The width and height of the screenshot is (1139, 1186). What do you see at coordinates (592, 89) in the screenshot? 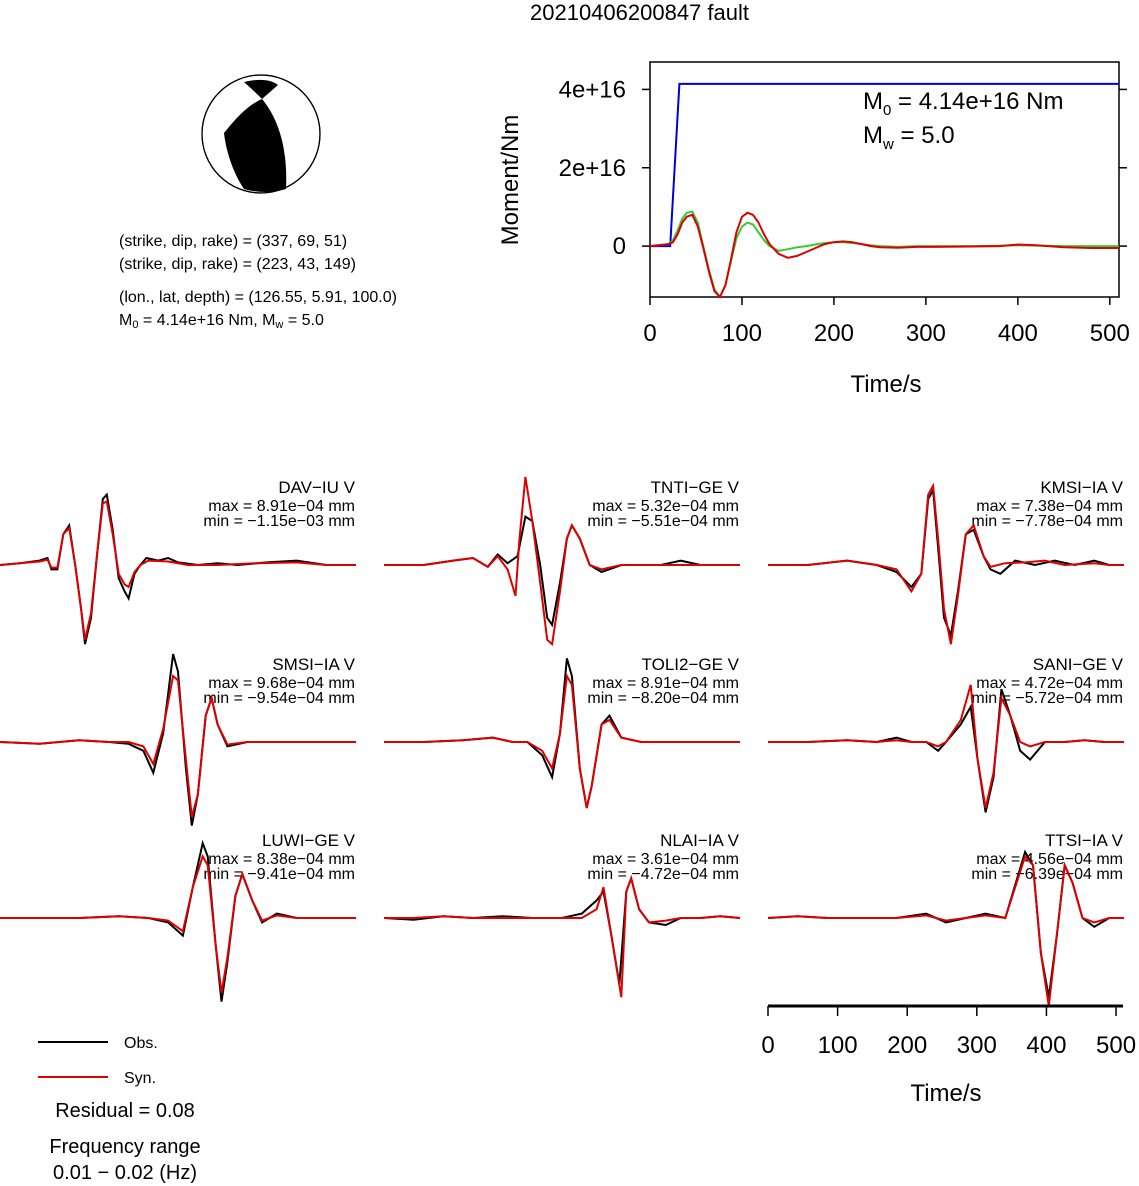
I see `moment-ytick-label: 4e+16` at bounding box center [592, 89].